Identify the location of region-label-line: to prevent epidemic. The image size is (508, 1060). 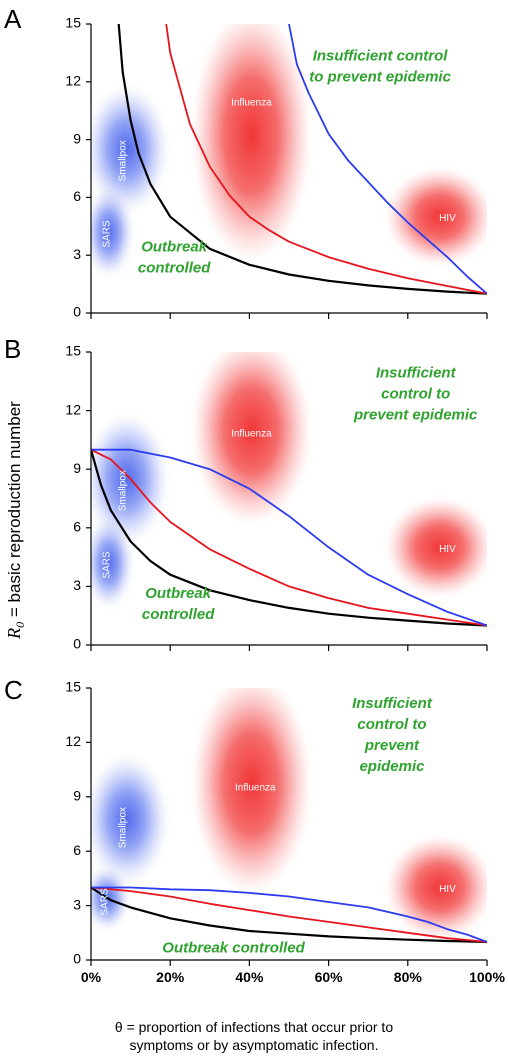
(380, 77).